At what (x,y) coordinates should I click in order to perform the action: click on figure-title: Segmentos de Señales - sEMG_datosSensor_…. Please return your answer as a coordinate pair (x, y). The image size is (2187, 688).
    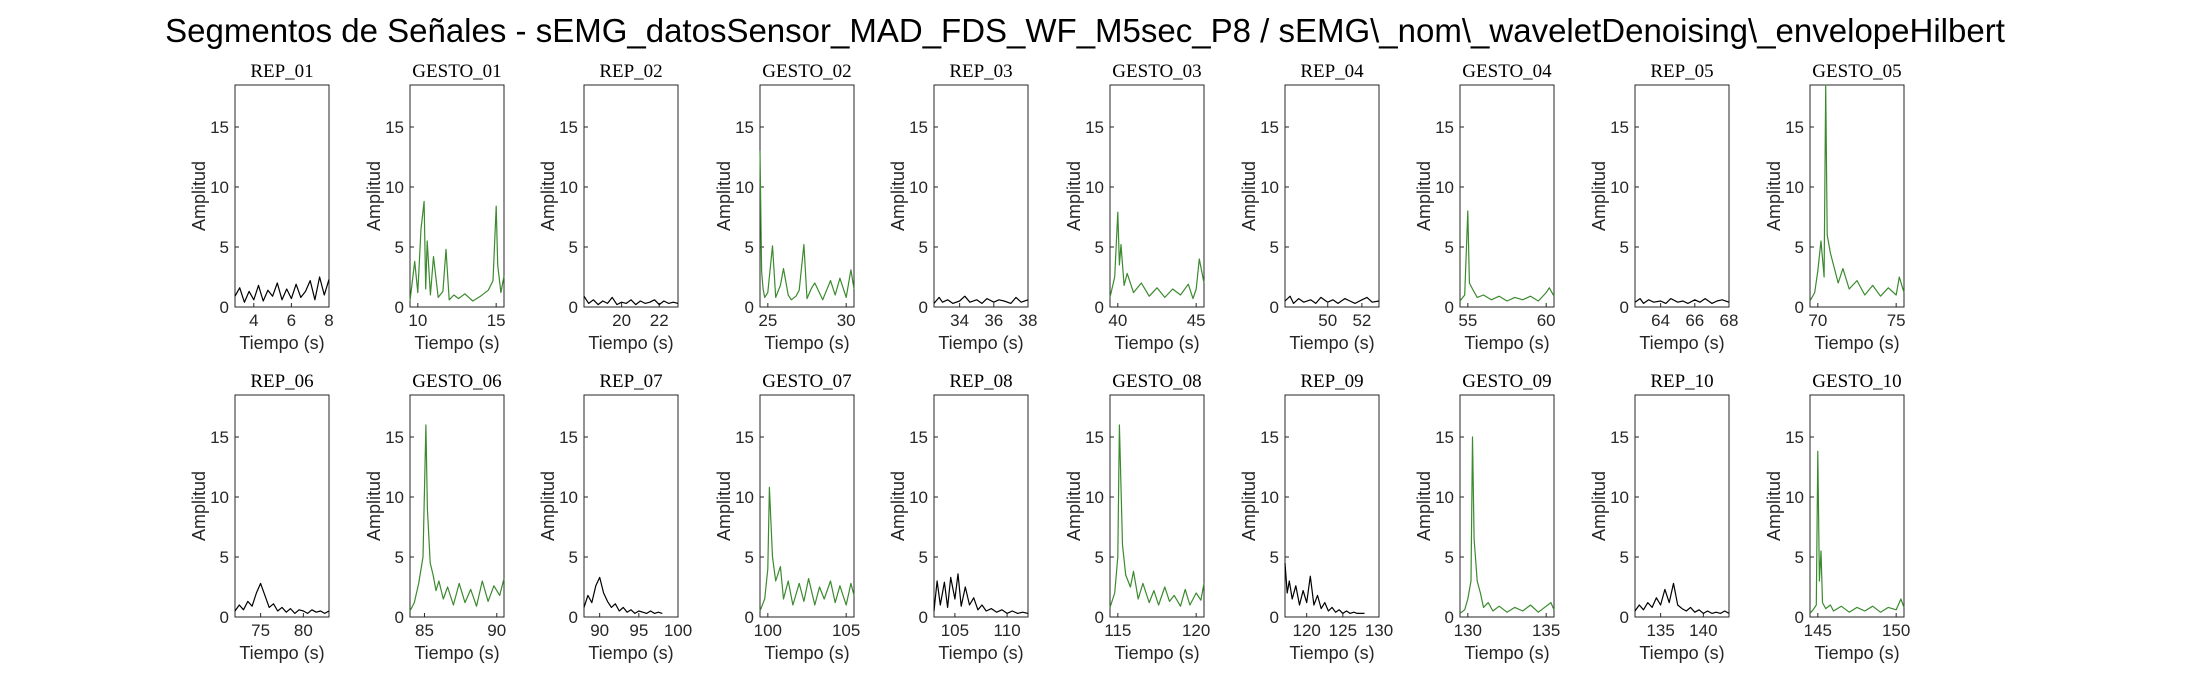
    Looking at the image, I should click on (1085, 30).